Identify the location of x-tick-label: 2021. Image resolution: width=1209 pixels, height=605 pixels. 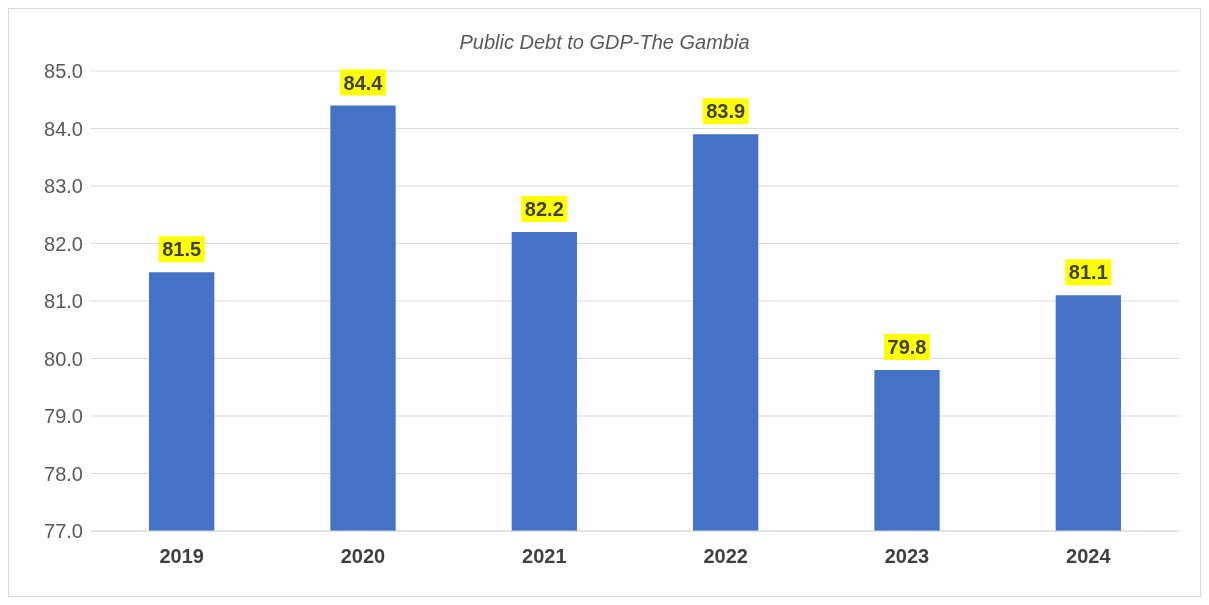
(544, 556).